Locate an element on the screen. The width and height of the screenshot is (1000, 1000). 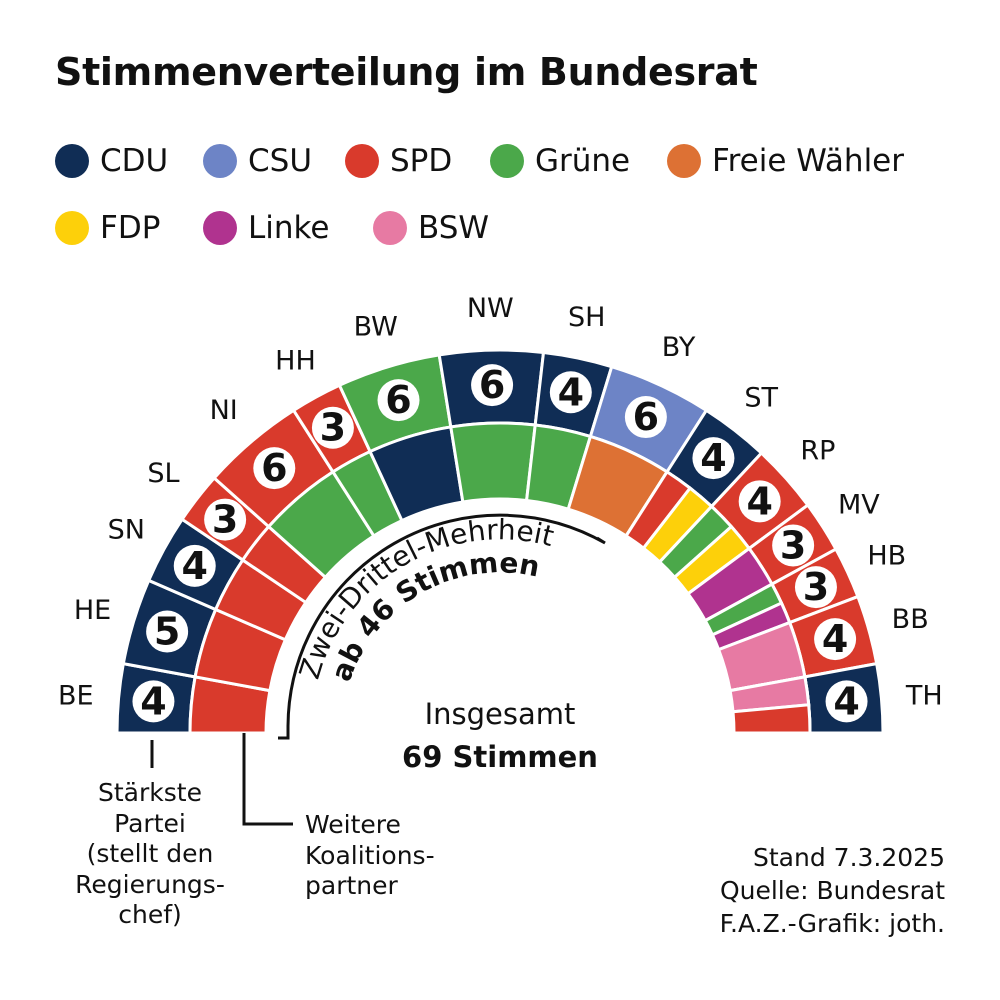
legend-item-spd: SPD is located at coordinates (398, 161).